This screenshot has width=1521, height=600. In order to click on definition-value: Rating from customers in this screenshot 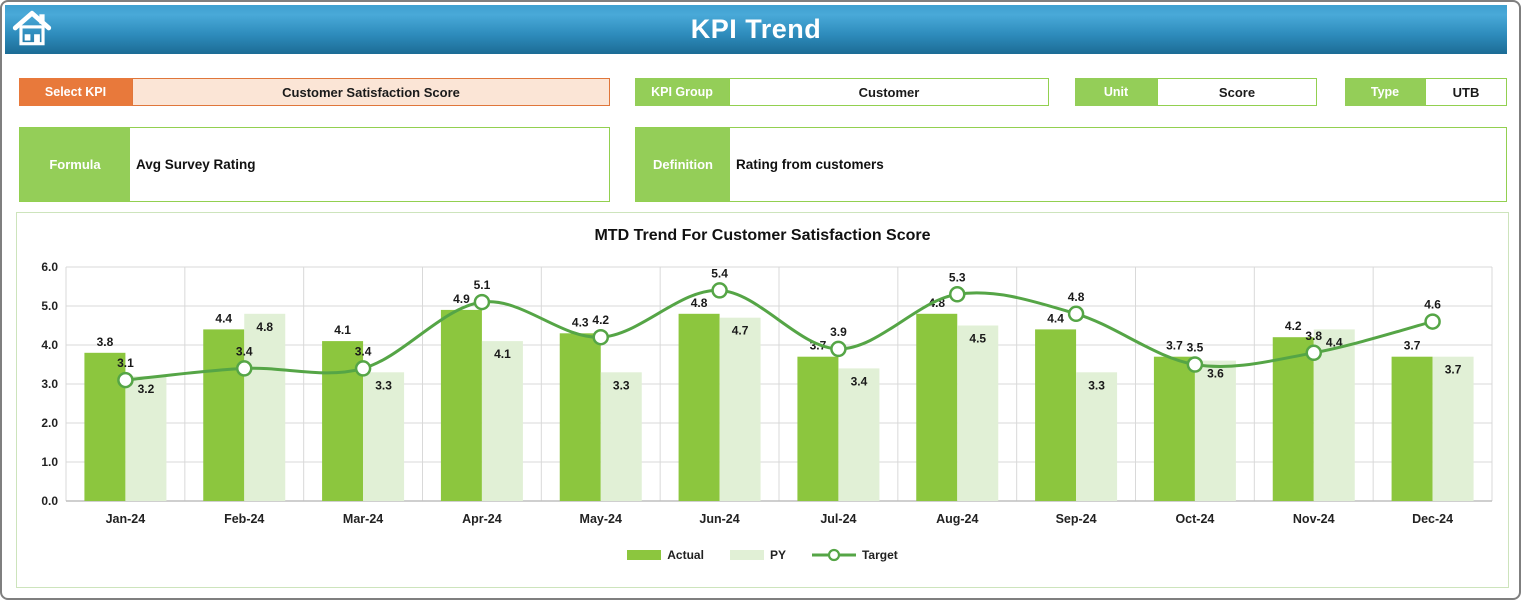, I will do `click(810, 164)`.